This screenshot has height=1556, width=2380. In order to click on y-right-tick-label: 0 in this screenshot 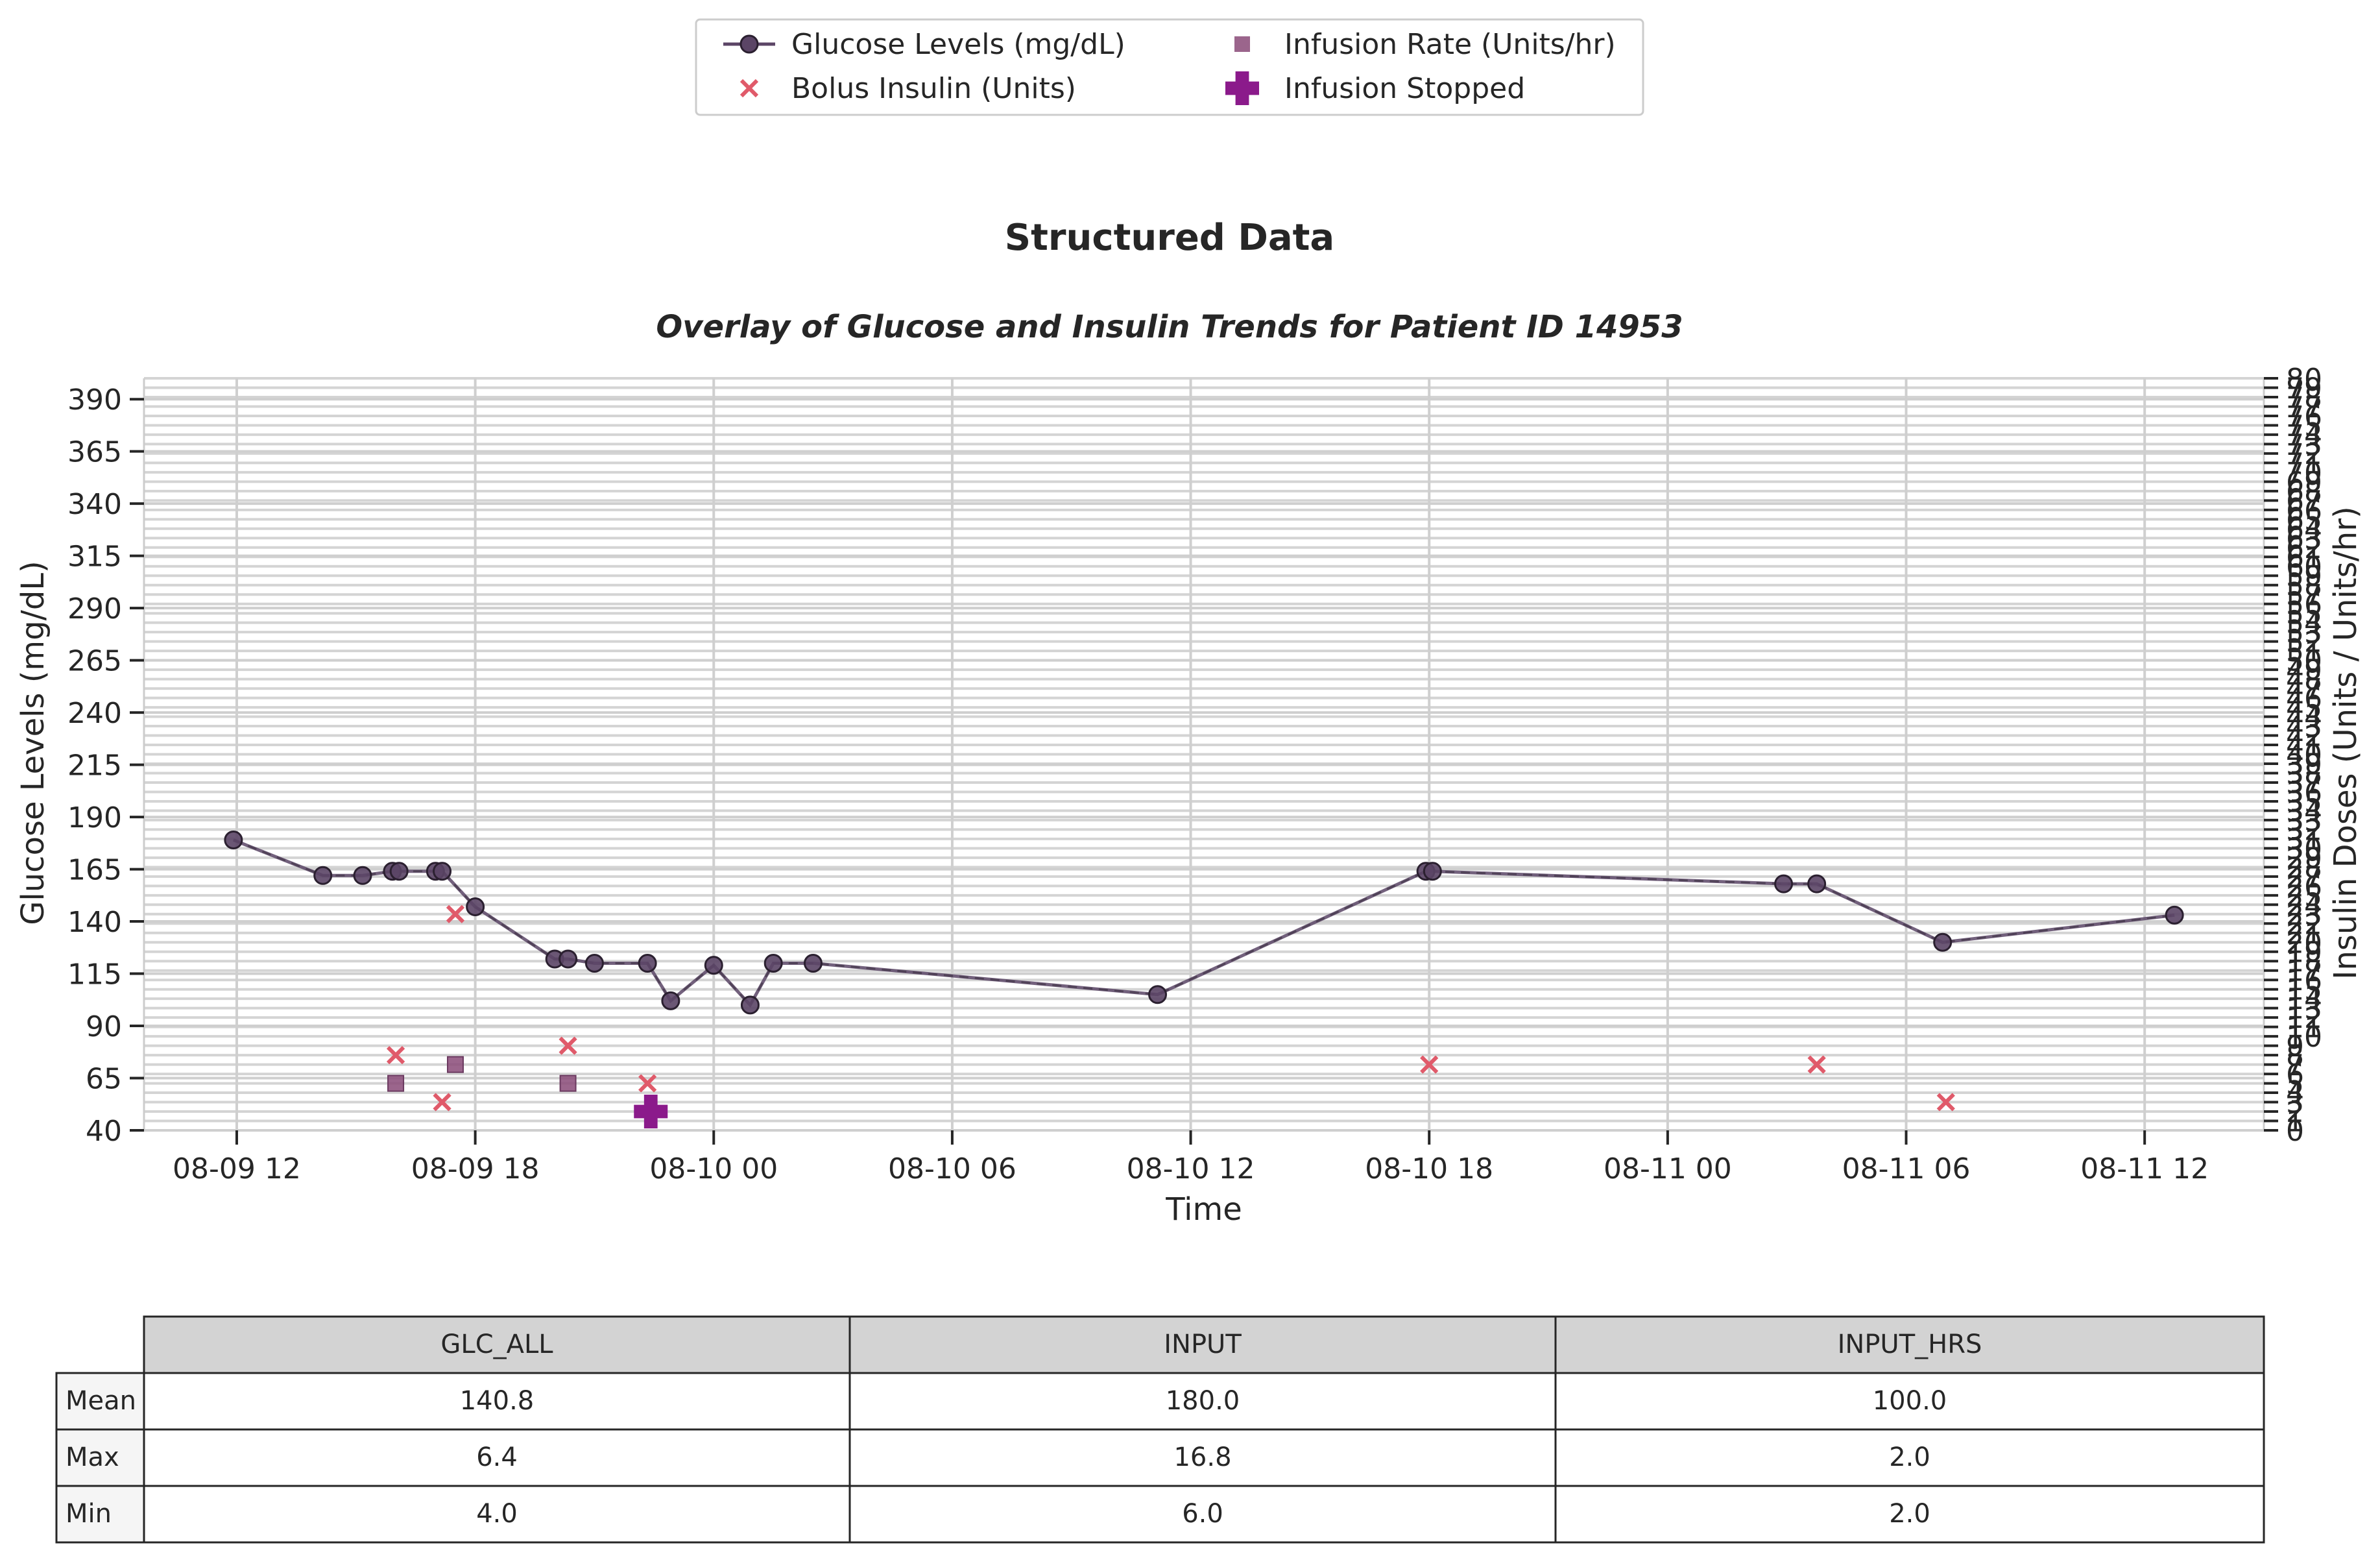, I will do `click(2295, 1131)`.